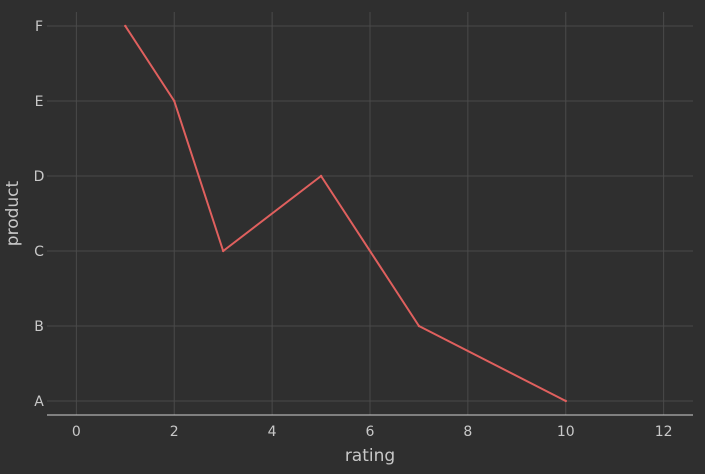  What do you see at coordinates (13, 213) in the screenshot?
I see `y-axis-title: product` at bounding box center [13, 213].